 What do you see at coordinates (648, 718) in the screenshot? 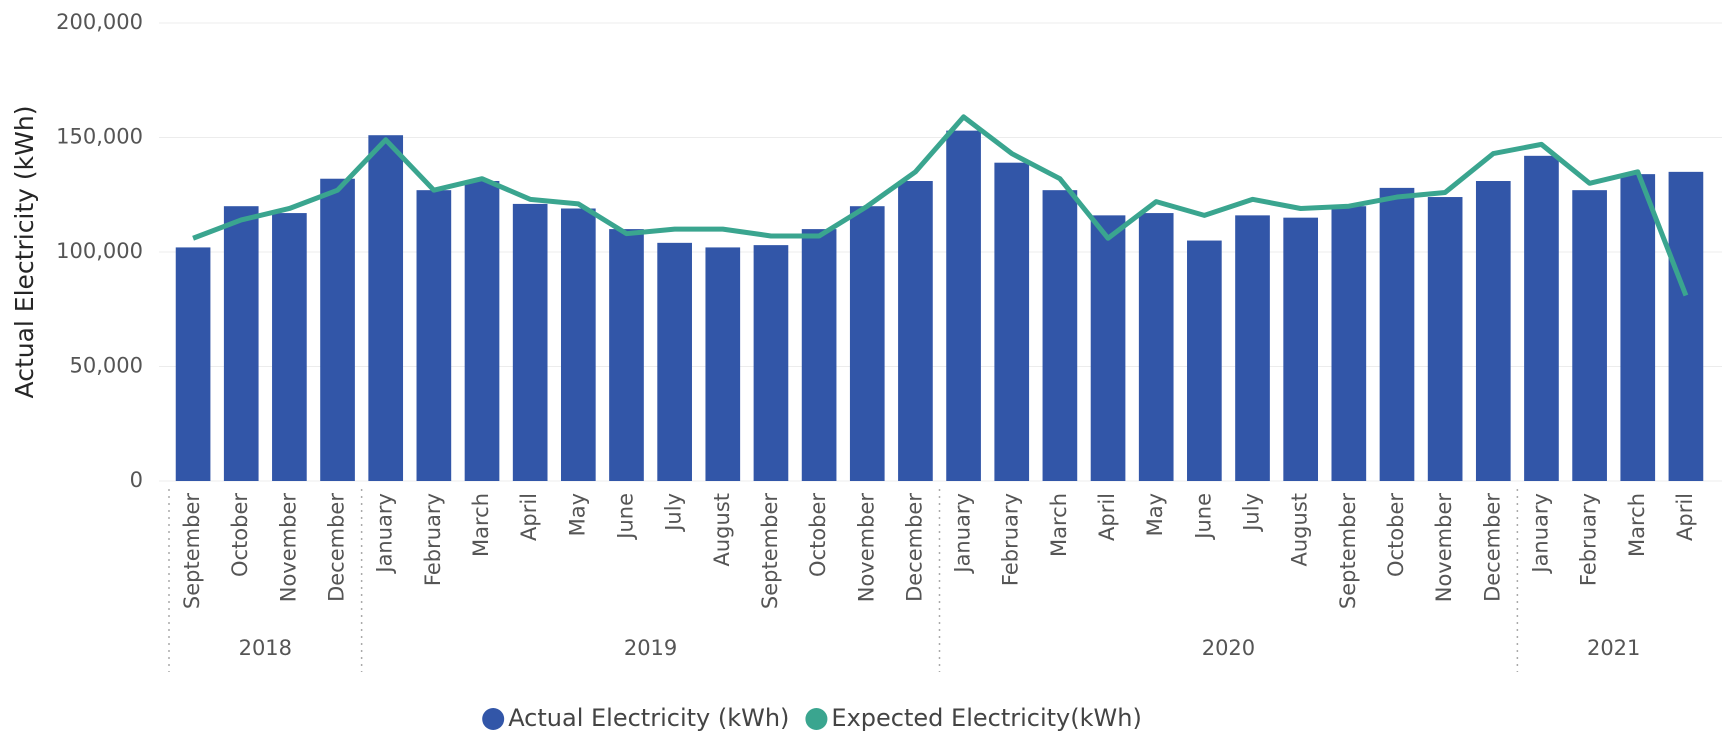
I see `legend-label: Actual Electricity (kWh)` at bounding box center [648, 718].